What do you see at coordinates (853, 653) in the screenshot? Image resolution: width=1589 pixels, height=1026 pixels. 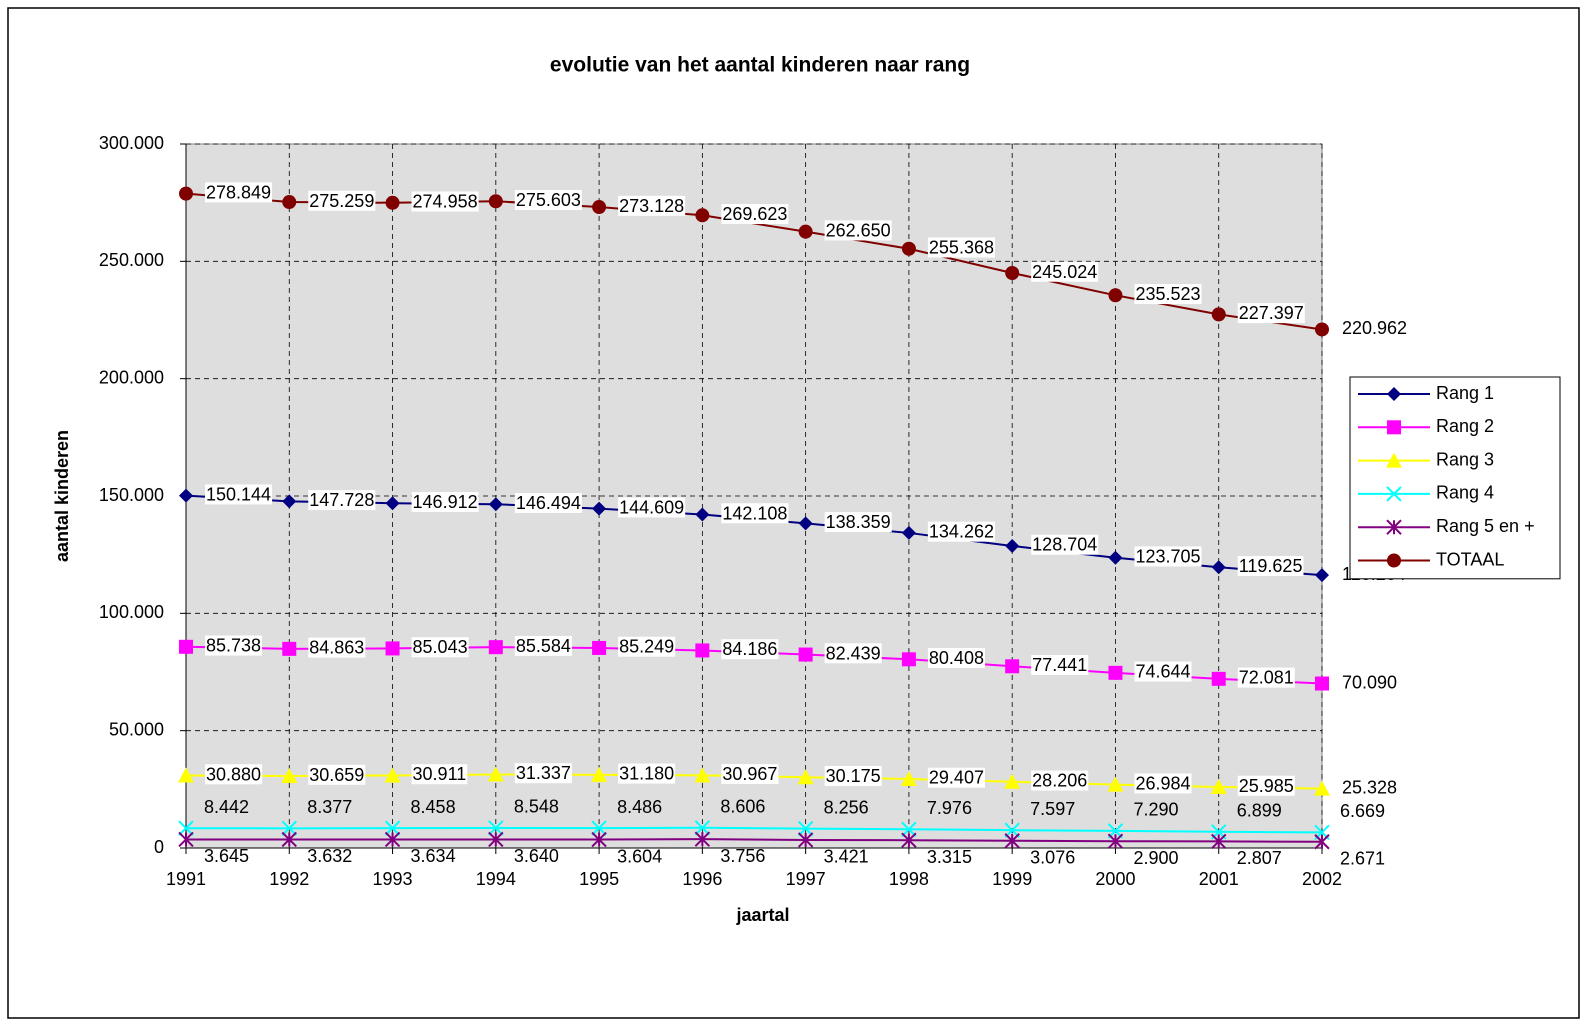 I see `data-label: 82.439` at bounding box center [853, 653].